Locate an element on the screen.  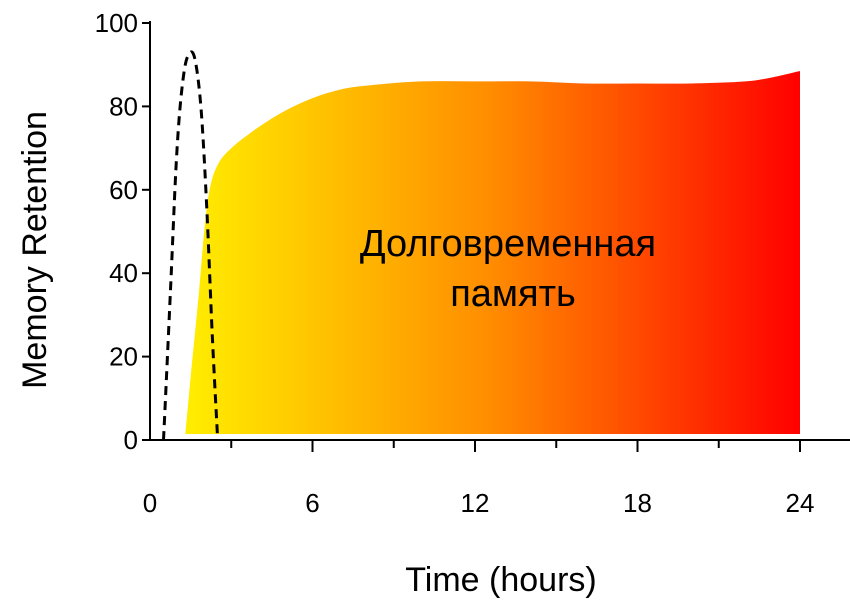
y-tick-label: 40 is located at coordinates (123, 273).